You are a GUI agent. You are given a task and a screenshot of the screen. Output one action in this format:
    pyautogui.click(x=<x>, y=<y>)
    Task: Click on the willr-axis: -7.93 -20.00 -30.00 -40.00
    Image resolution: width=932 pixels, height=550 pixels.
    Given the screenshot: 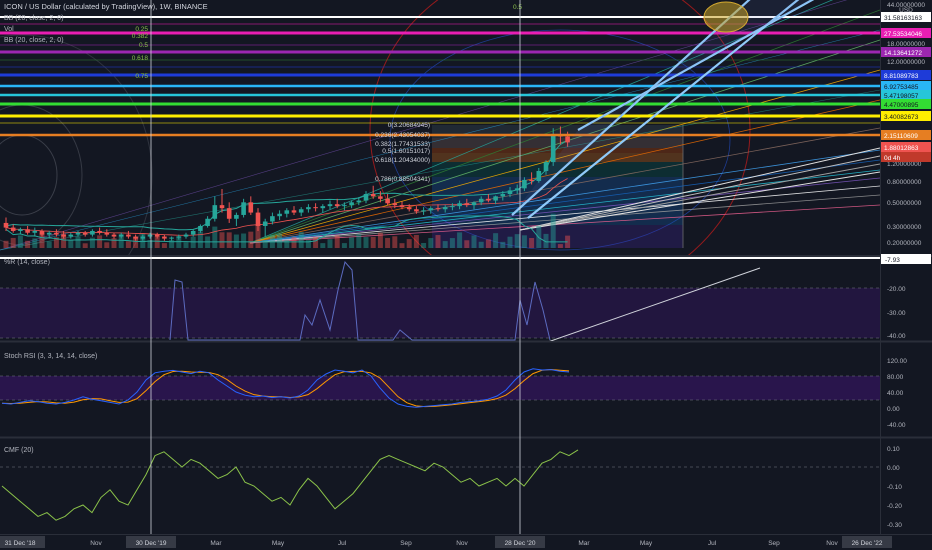 What is the action you would take?
    pyautogui.click(x=906, y=297)
    